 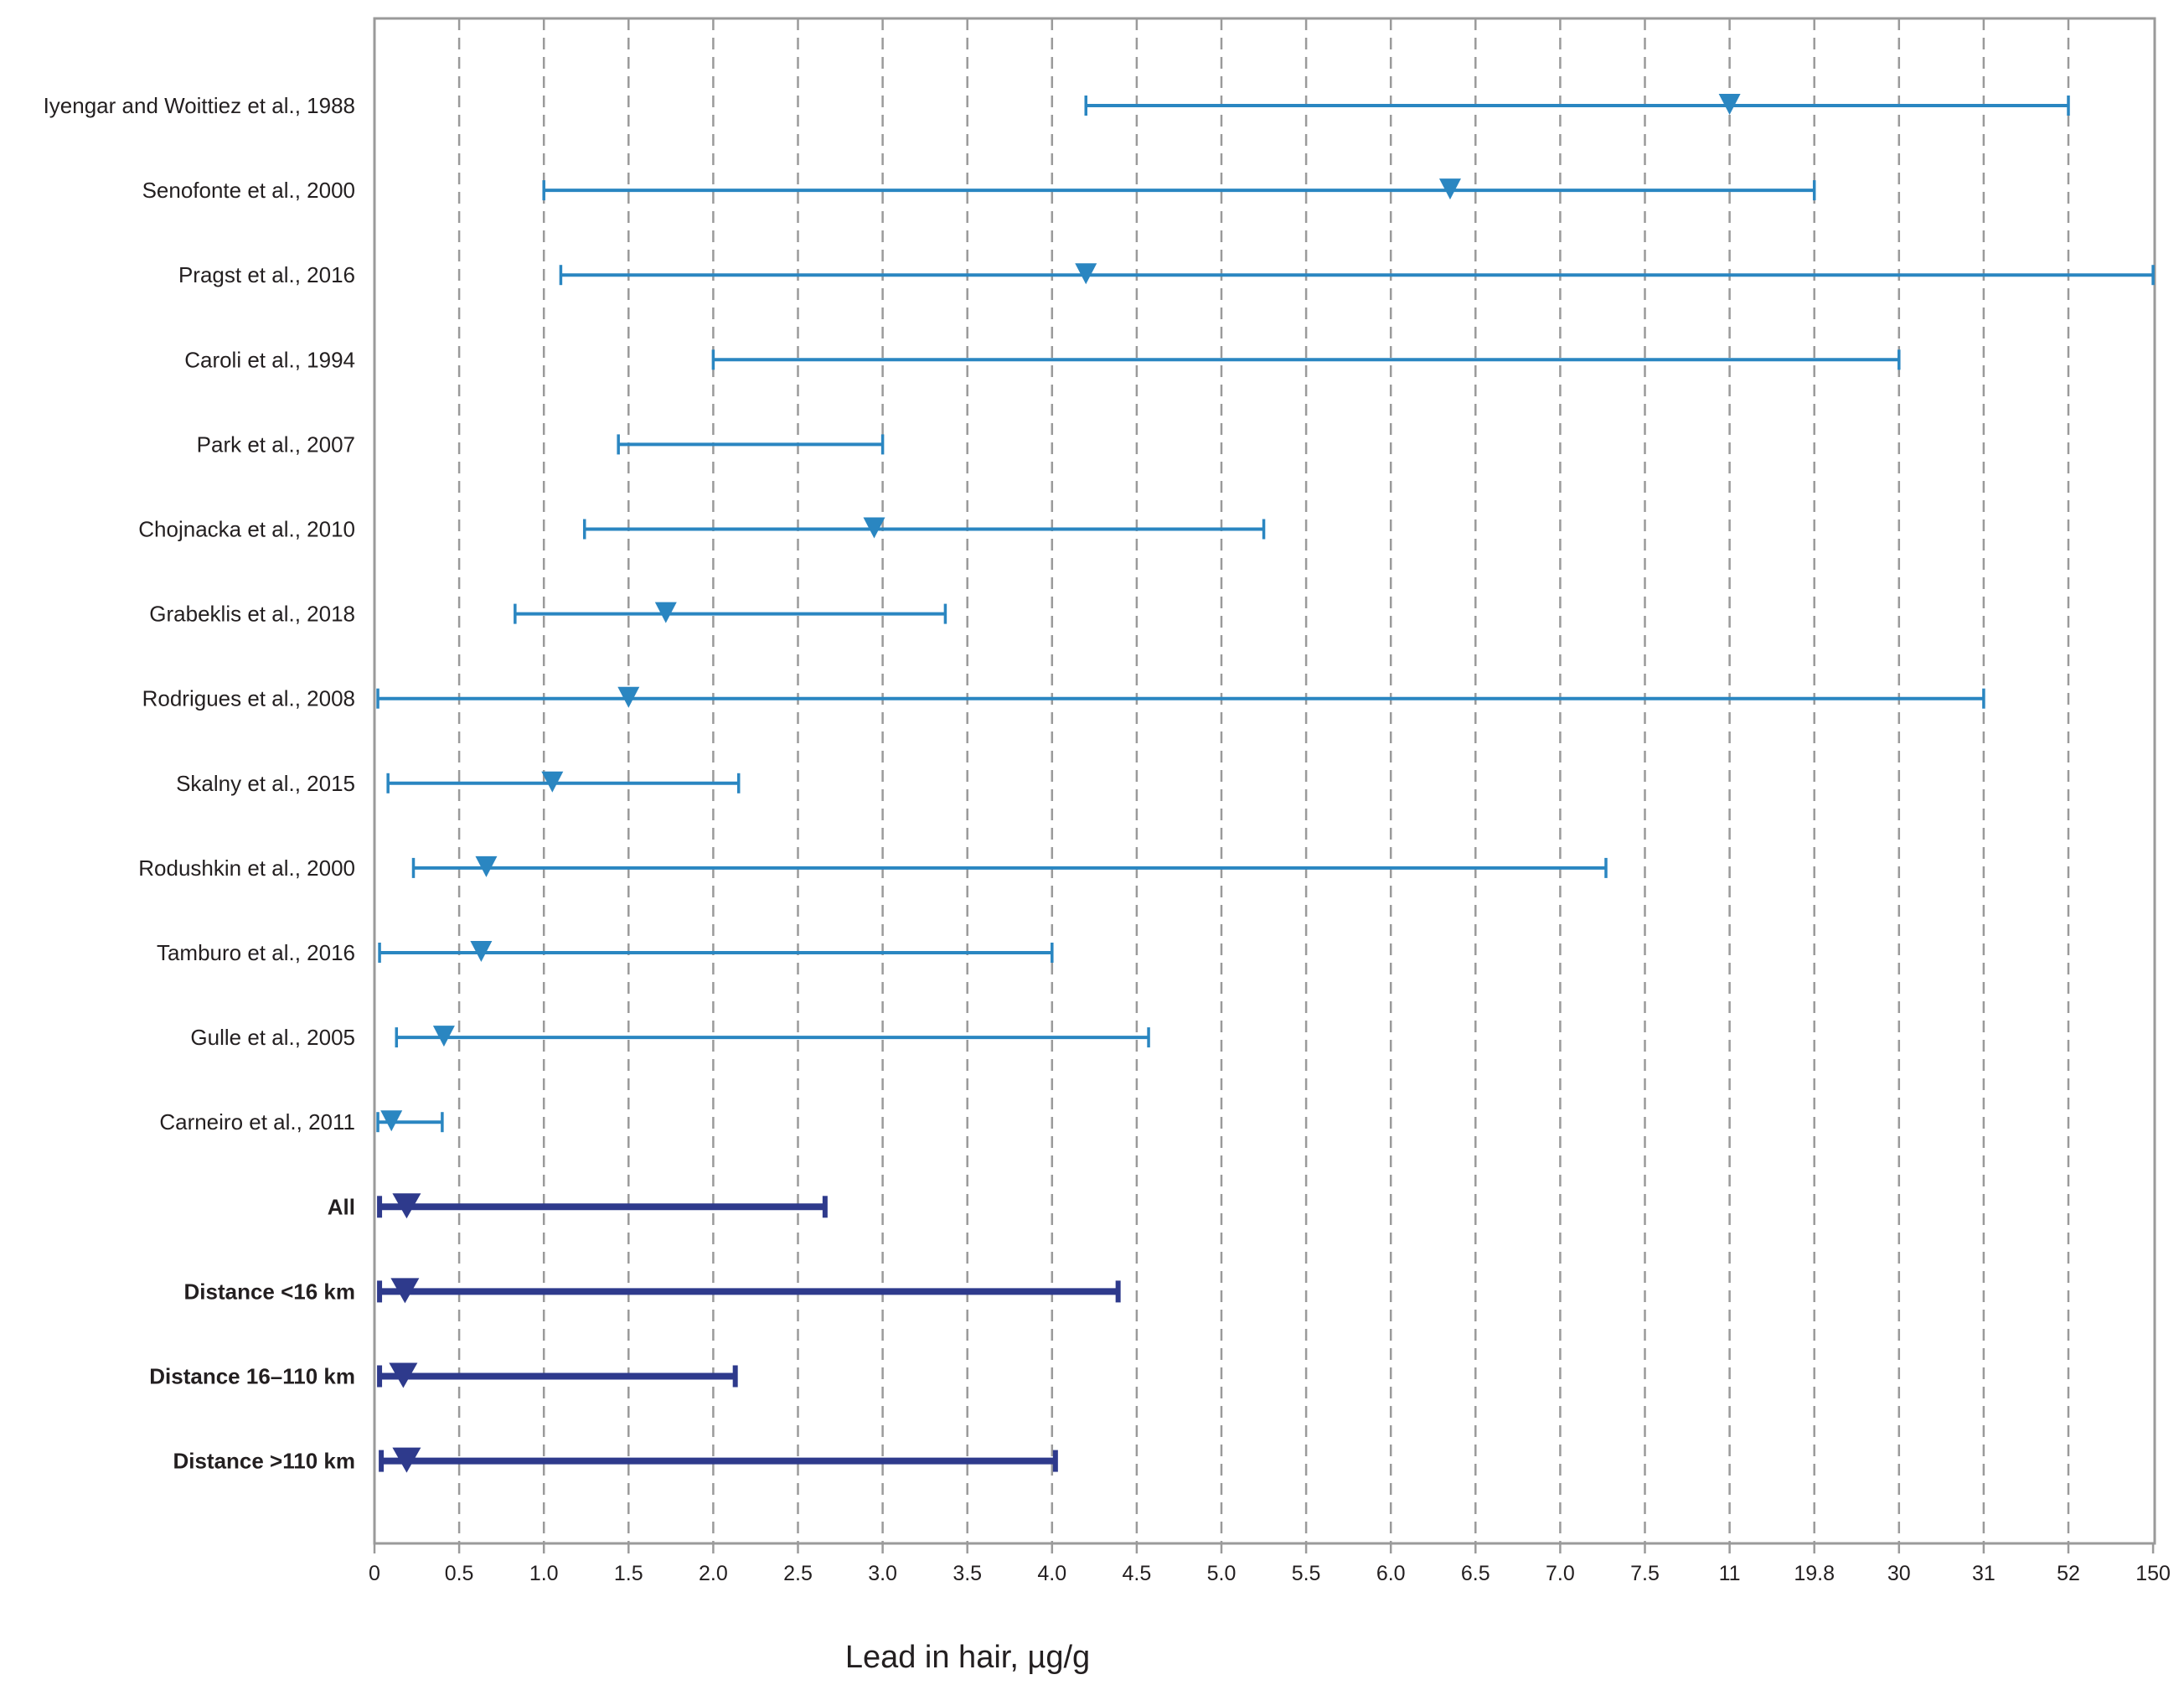 What do you see at coordinates (256, 952) in the screenshot?
I see `row-label: Tamburo et al., 2016` at bounding box center [256, 952].